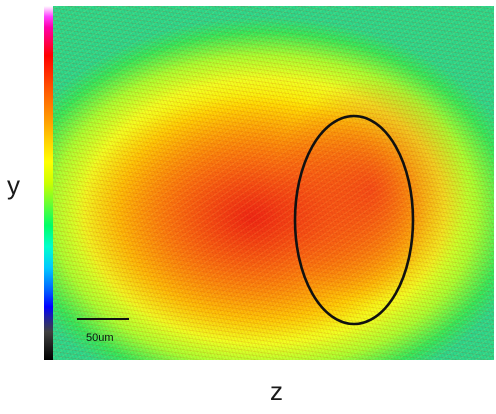  Describe the element at coordinates (276, 391) in the screenshot. I see `z-axis-label: z` at that location.